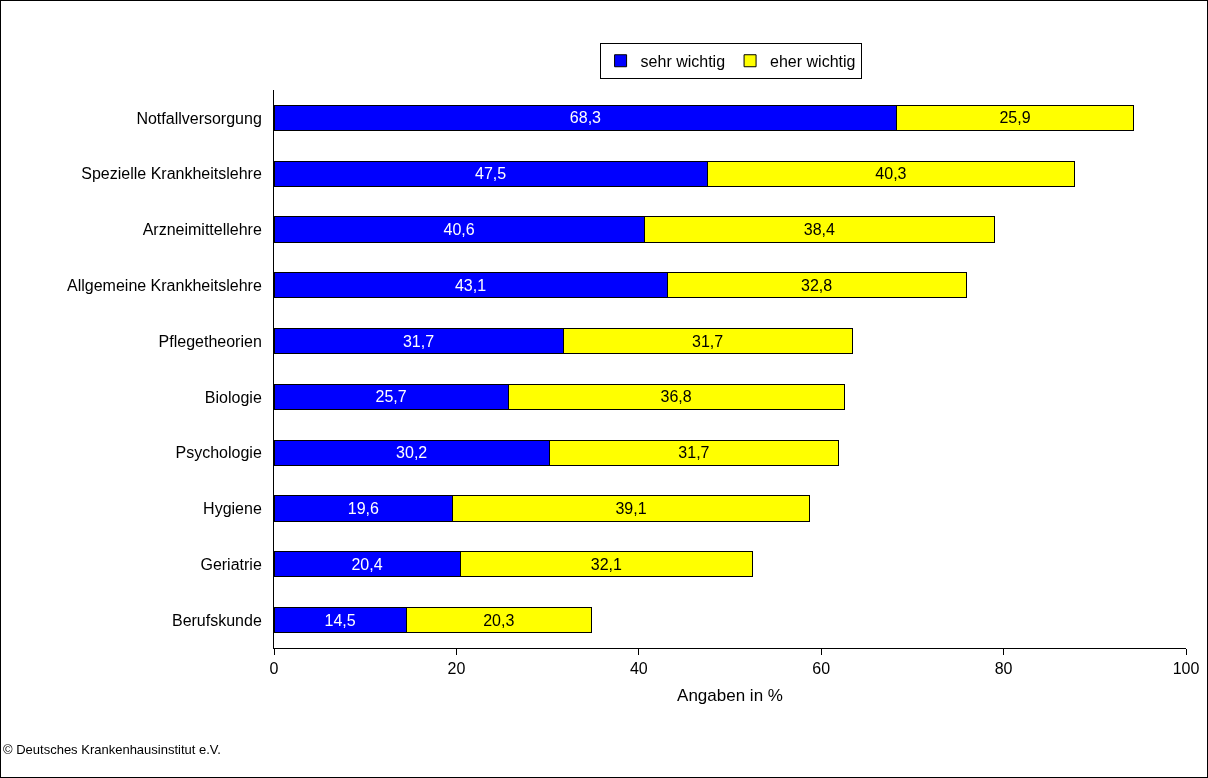 The width and height of the screenshot is (1208, 778). Describe the element at coordinates (171, 174) in the screenshot. I see `y-tick-label: Spezielle Krankheitslehre` at that location.